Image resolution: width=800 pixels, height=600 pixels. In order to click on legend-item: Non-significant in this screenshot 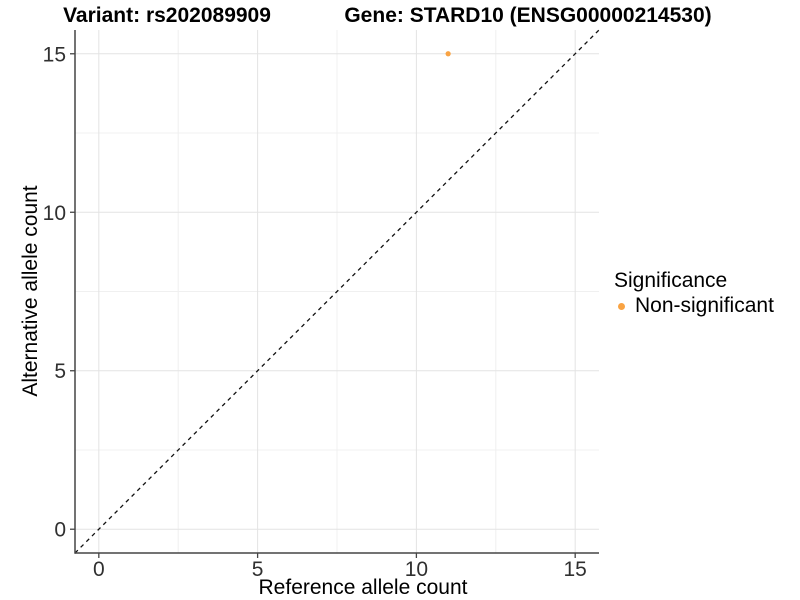, I will do `click(694, 306)`.